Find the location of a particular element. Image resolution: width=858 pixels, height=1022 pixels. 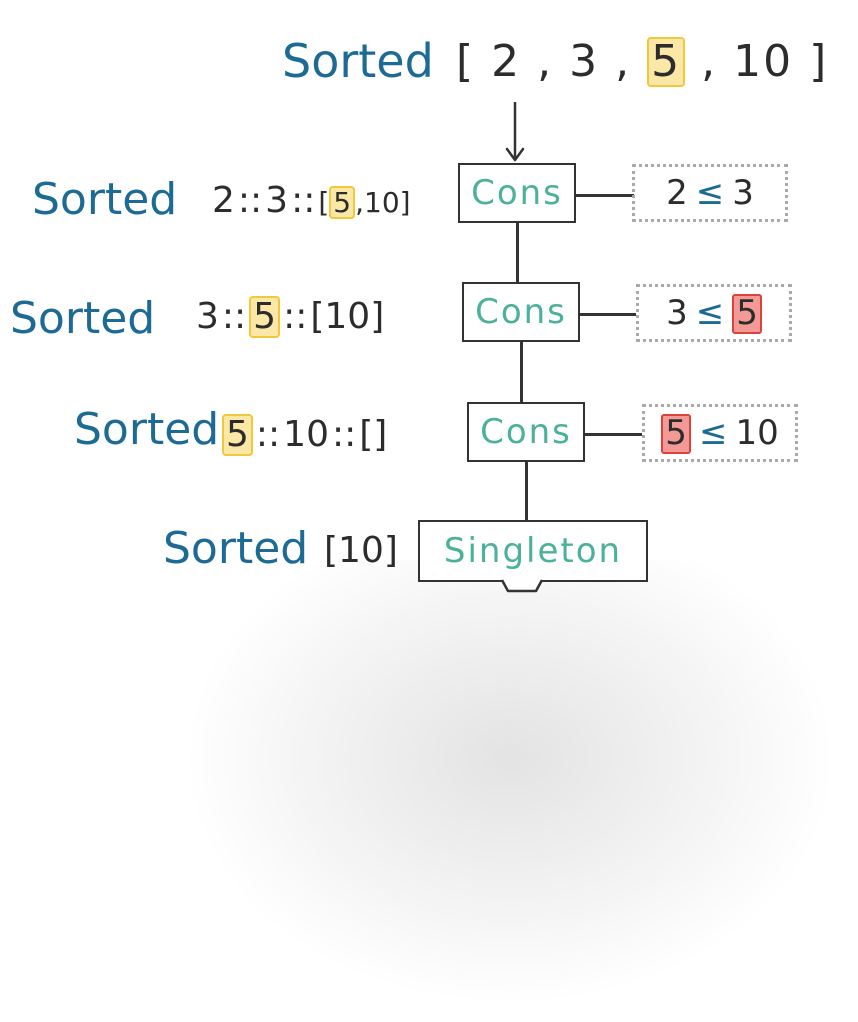

sorted-label-row-1: Sorted is located at coordinates (105, 199).